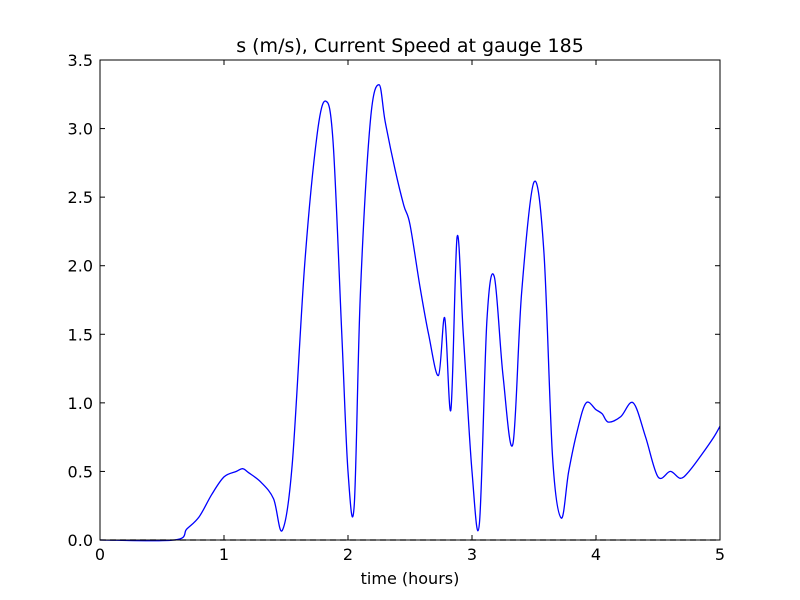  I want to click on x-axis-label: time (hours), so click(410, 578).